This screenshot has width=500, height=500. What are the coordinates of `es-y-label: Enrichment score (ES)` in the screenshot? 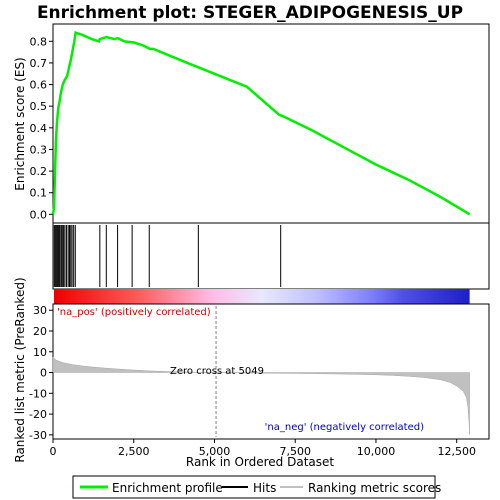 It's located at (20, 123).